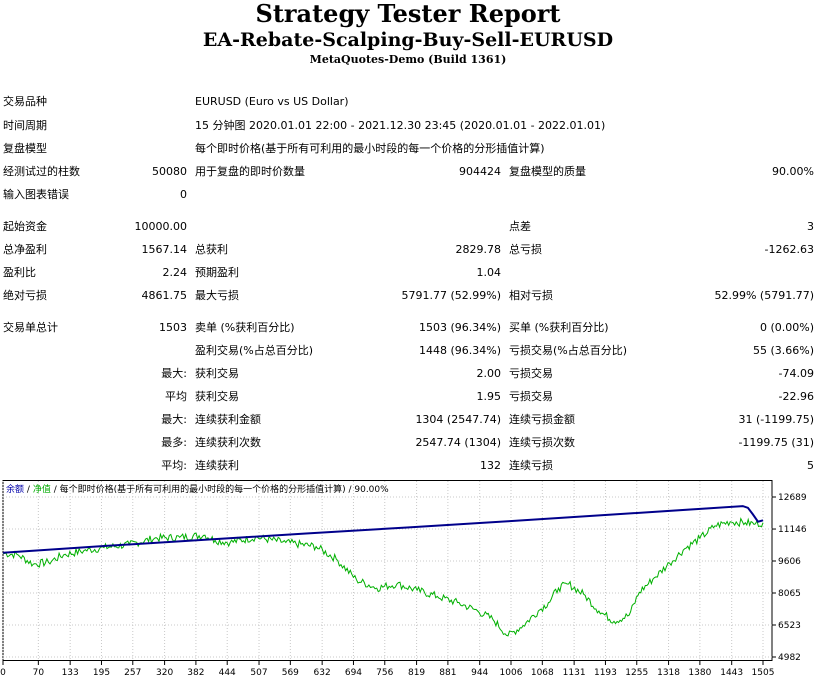  What do you see at coordinates (217, 465) in the screenshot?
I see `avg-cons-wins-label: 连续获利` at bounding box center [217, 465].